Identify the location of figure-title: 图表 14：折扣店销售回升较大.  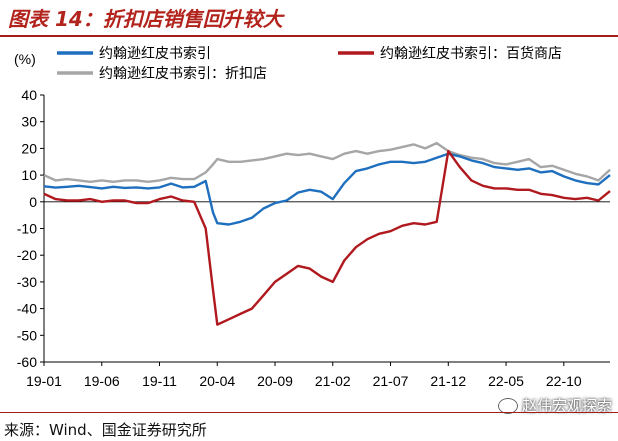
(145, 19).